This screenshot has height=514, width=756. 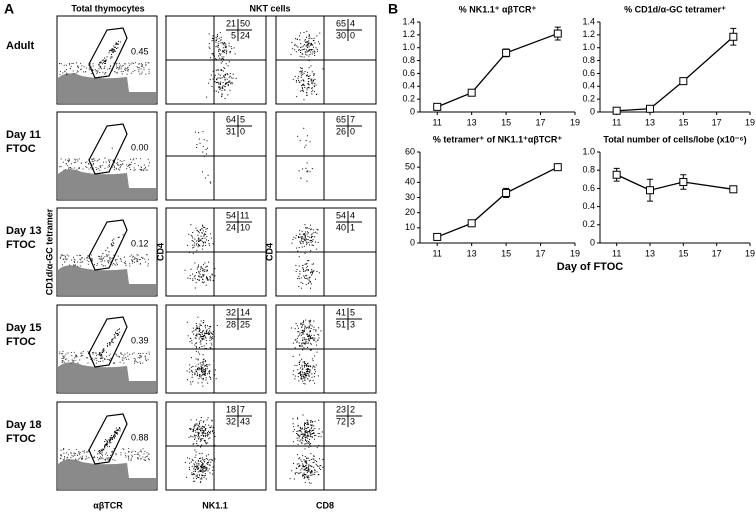 What do you see at coordinates (231, 312) in the screenshot?
I see `quadrant-percent: 32` at bounding box center [231, 312].